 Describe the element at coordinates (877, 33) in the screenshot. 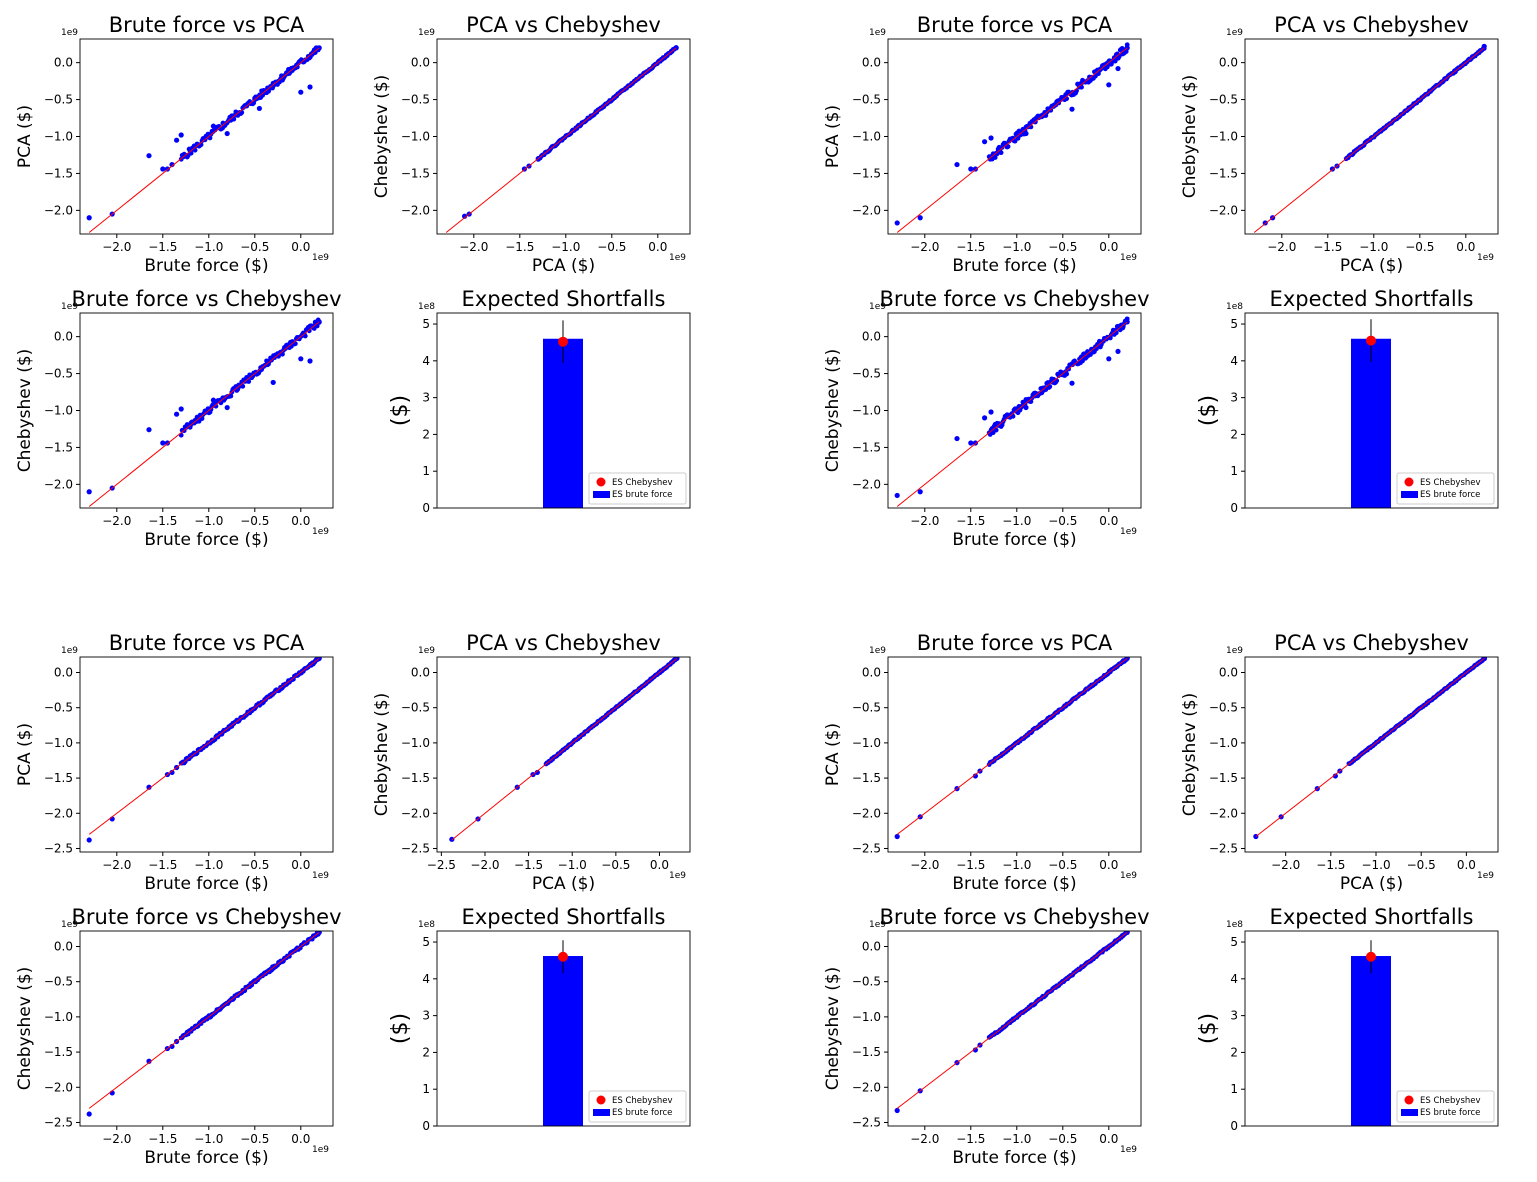

I see `y-offset-label: 1e9` at that location.